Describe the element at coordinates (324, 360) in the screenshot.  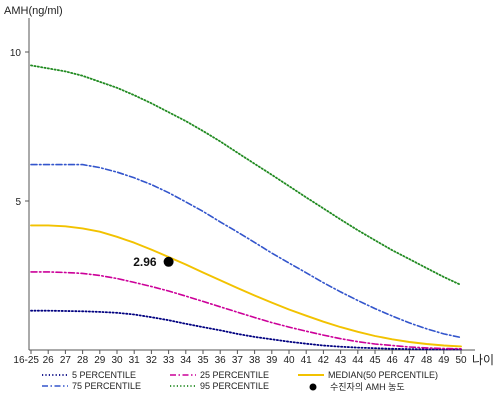
I see `x-tick-label: 42` at that location.